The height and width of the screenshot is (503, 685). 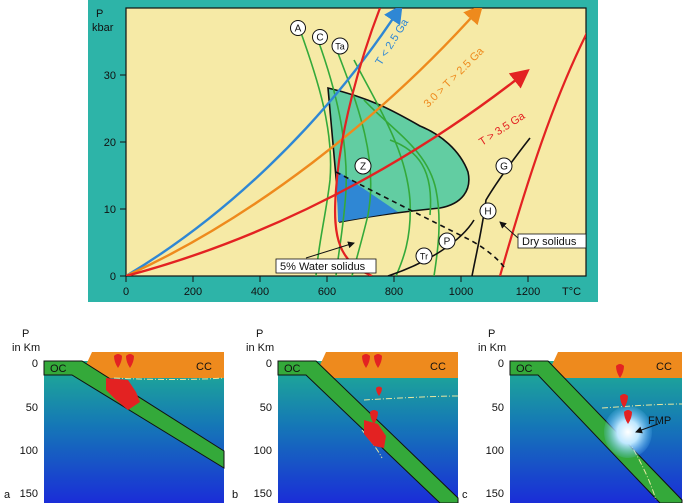 I want to click on section-b-tick: 150, so click(x=263, y=494).